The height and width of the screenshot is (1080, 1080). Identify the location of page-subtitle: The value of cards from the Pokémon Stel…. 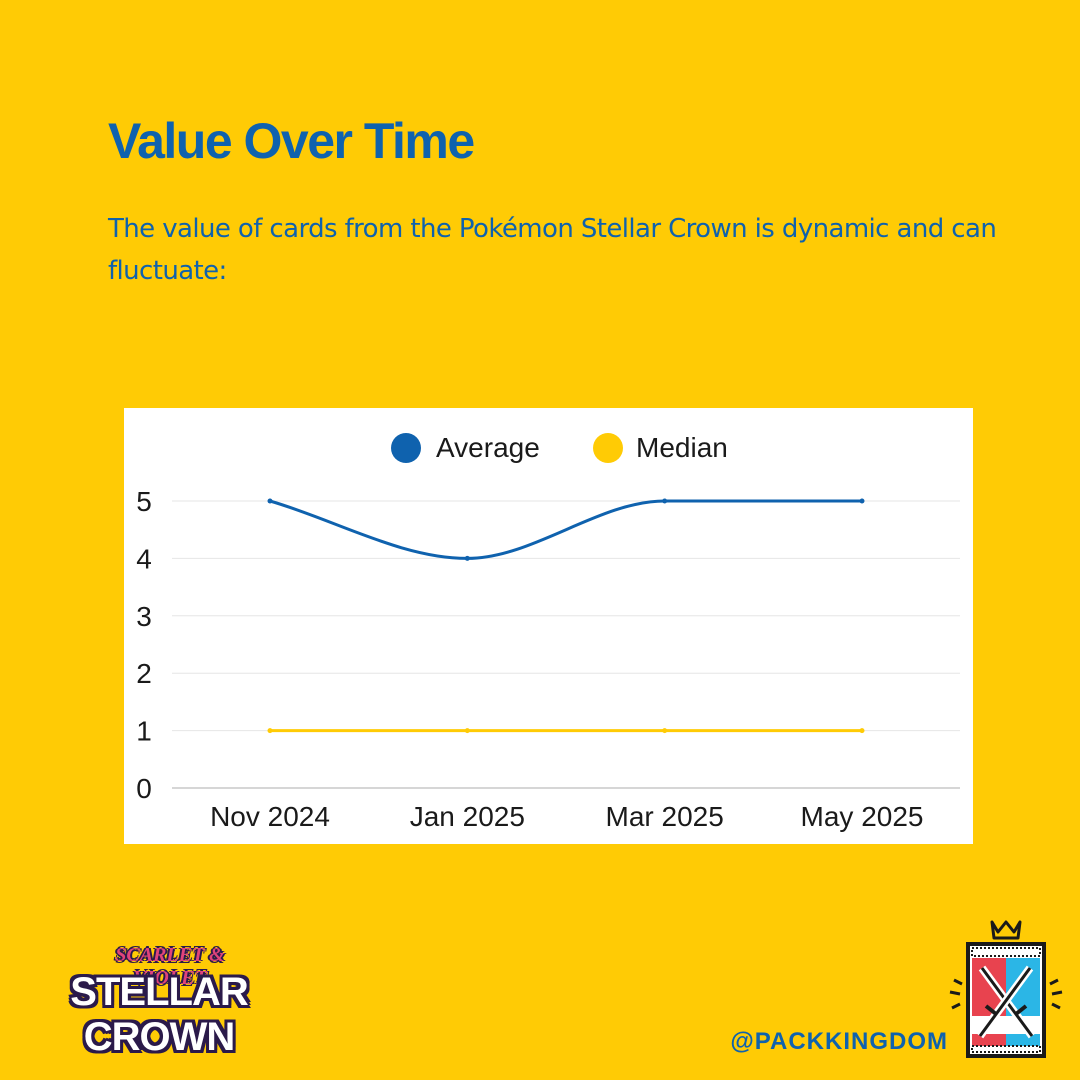
(552, 250).